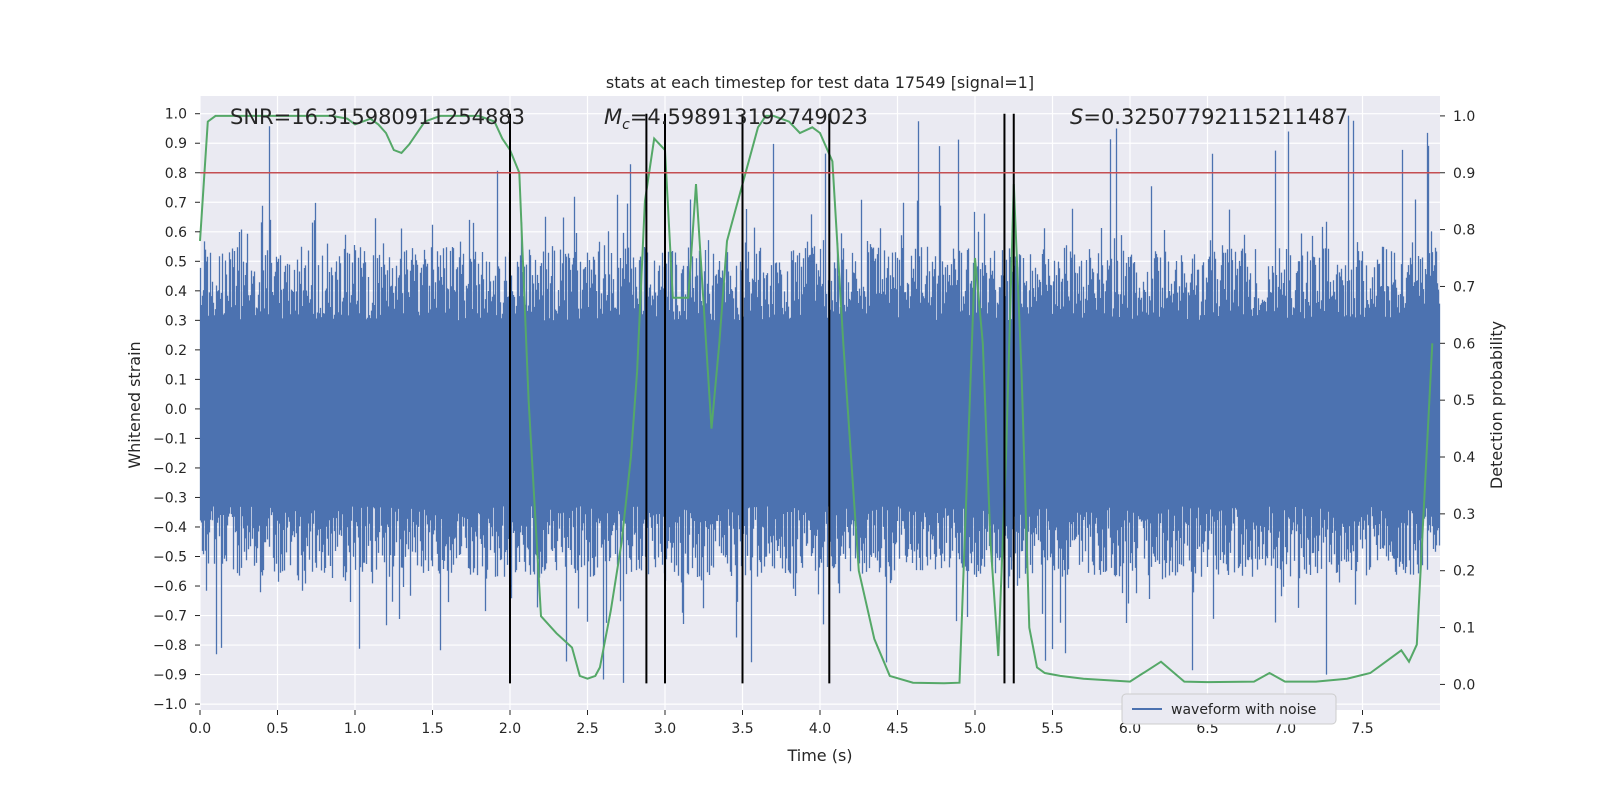  Describe the element at coordinates (1464, 458) in the screenshot. I see `y-right-tick-label: 0.4` at that location.